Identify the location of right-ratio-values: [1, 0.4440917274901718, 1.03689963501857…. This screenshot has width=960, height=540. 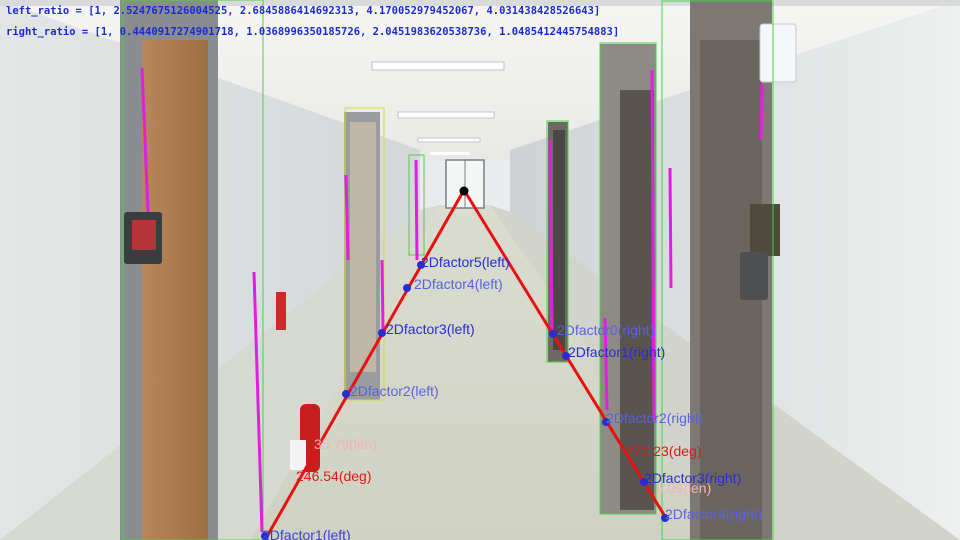
(357, 32).